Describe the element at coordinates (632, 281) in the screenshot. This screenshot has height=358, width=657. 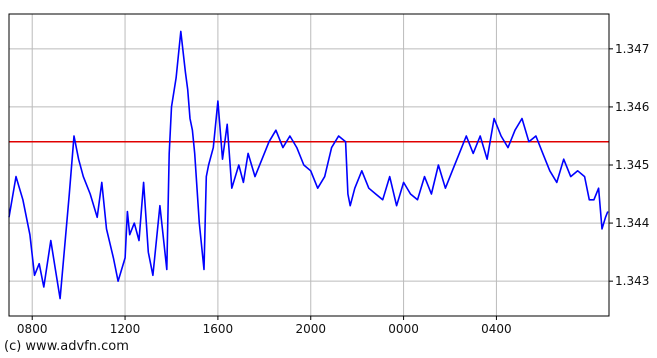
I see `y-tick-label: 1.343` at that location.